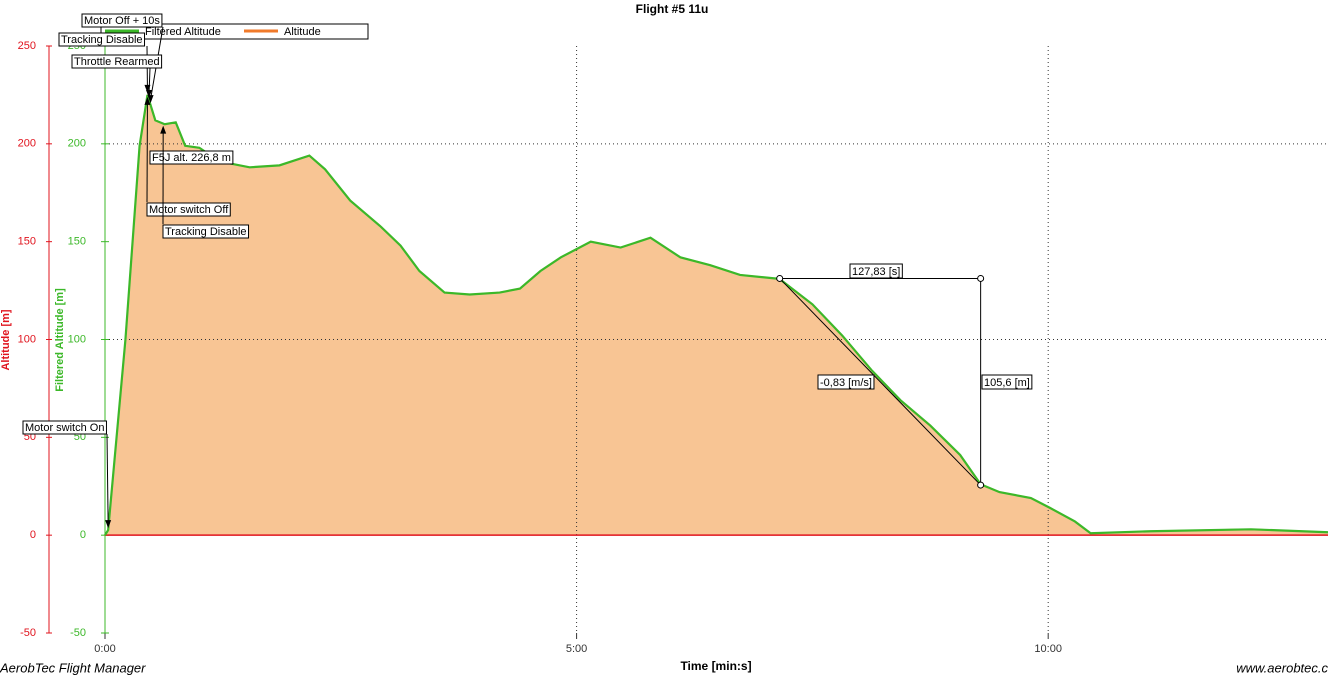 The width and height of the screenshot is (1328, 675). What do you see at coordinates (104, 649) in the screenshot?
I see `x-tick-label: 0:00` at bounding box center [104, 649].